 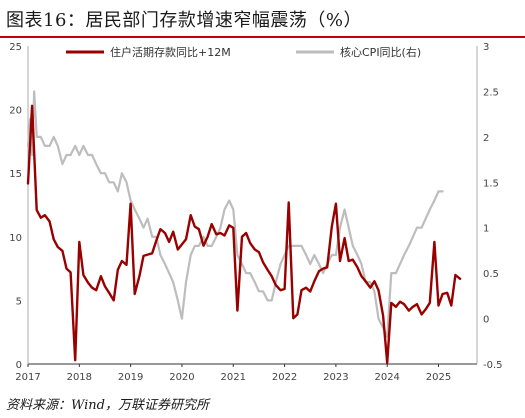 I want to click on right-y-tick-label: 3, so click(x=486, y=47).